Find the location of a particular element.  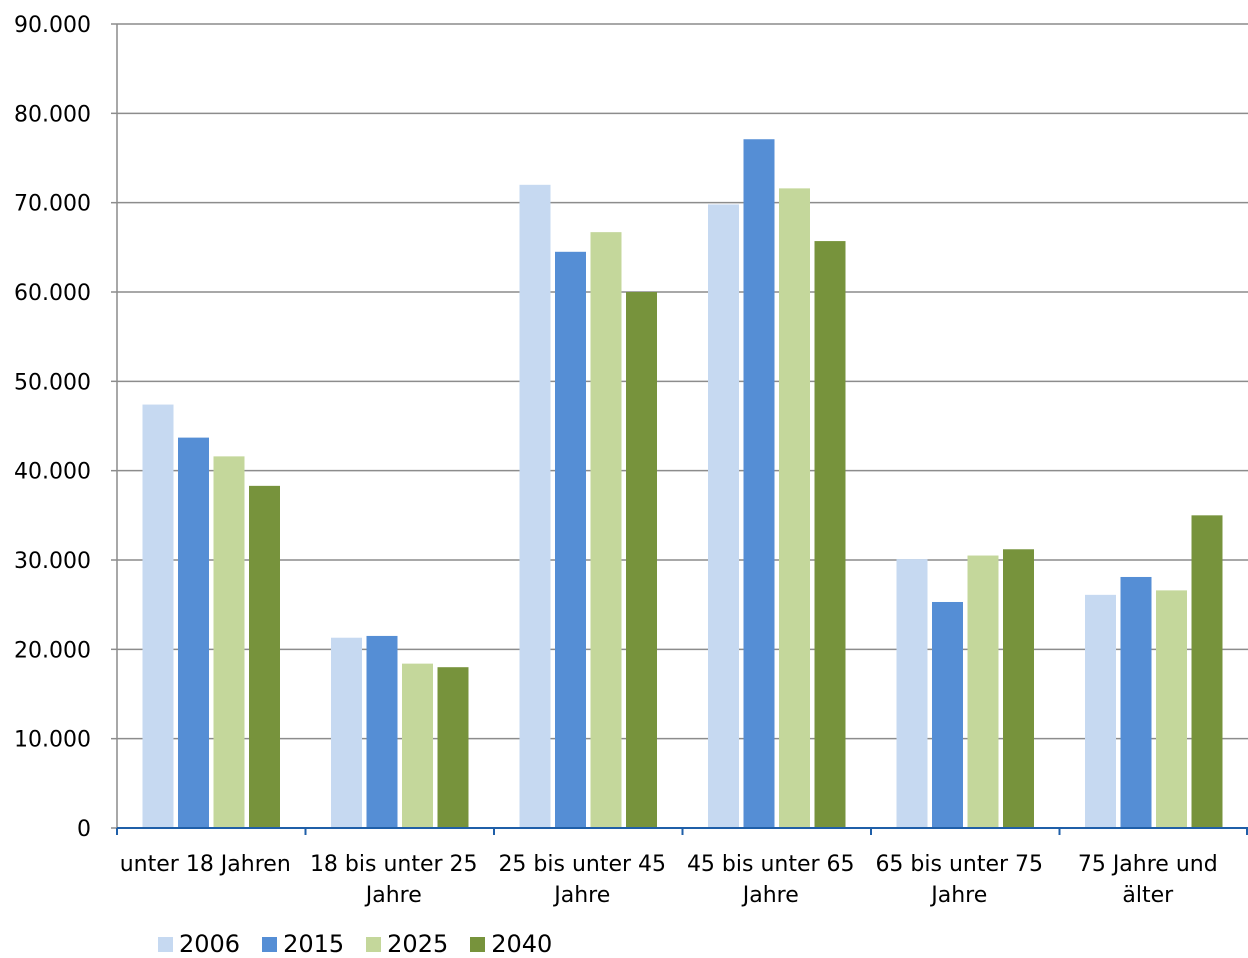

legend-label: 2015 is located at coordinates (313, 944).